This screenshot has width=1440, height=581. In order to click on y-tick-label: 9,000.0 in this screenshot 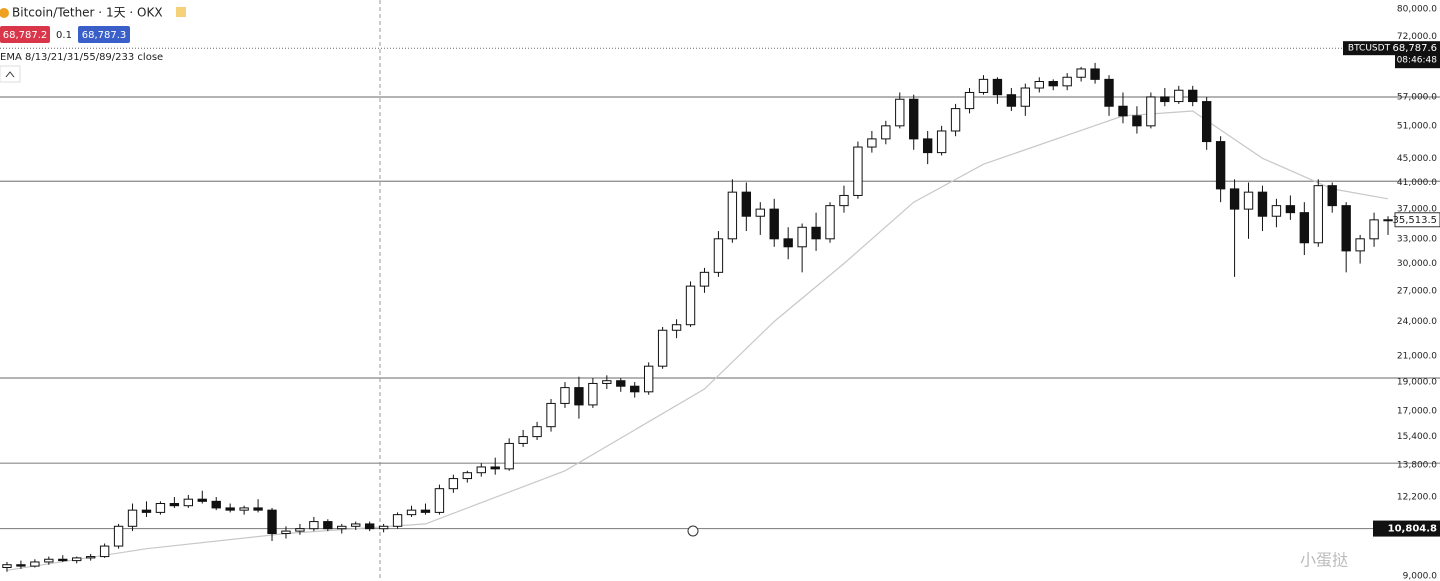, I will do `click(1420, 576)`.